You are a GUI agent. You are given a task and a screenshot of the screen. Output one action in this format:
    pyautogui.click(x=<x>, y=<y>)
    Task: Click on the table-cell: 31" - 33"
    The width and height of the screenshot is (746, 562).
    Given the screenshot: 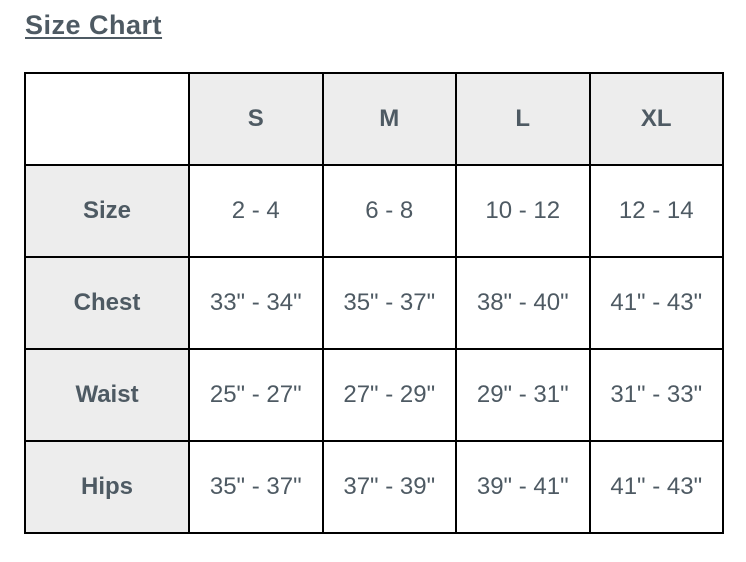 What is the action you would take?
    pyautogui.click(x=656, y=395)
    